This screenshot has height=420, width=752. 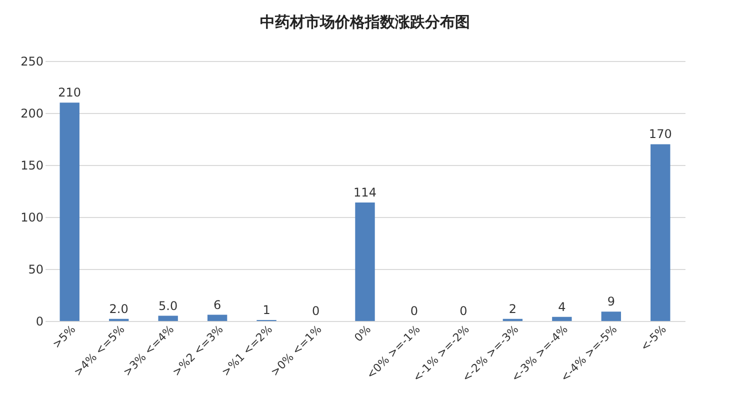 I want to click on data-label: 4, so click(x=562, y=307).